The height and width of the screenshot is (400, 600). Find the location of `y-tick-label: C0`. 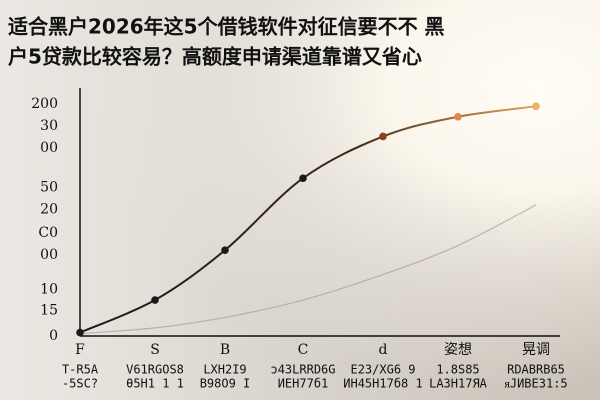

y-tick-label: C0 is located at coordinates (48, 233).